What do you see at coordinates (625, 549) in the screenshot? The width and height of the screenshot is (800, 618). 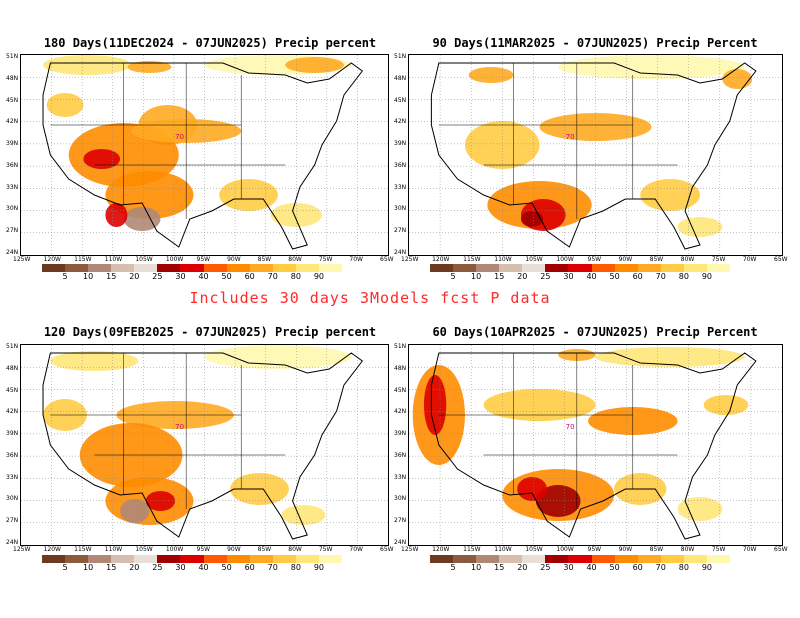 I see `longitude-label: 90W` at bounding box center [625, 549].